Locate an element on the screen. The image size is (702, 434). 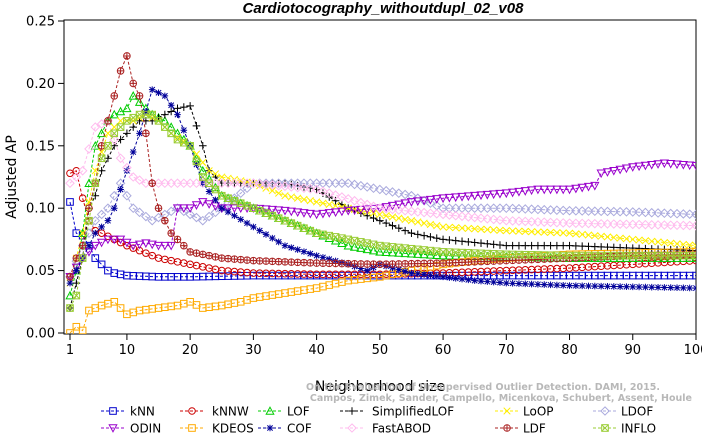
legend-item-ldf: LDF is located at coordinates (520, 428).